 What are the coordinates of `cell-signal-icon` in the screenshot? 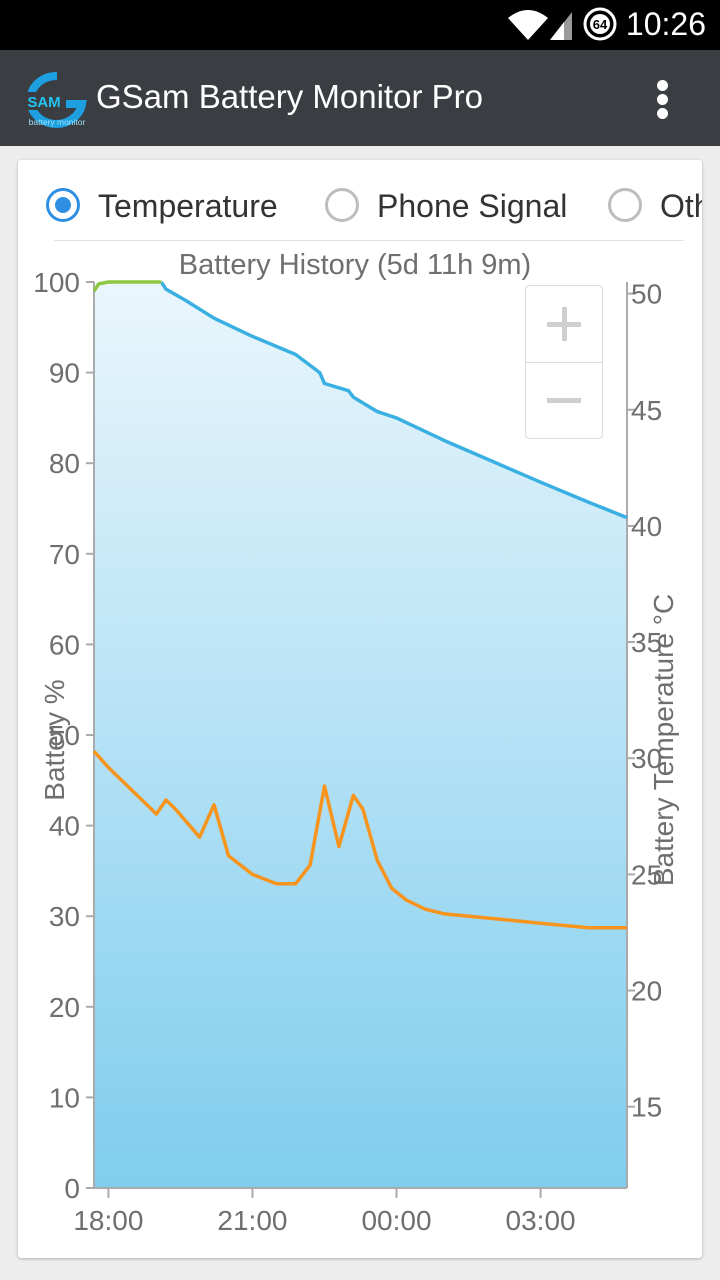 It's located at (561, 26).